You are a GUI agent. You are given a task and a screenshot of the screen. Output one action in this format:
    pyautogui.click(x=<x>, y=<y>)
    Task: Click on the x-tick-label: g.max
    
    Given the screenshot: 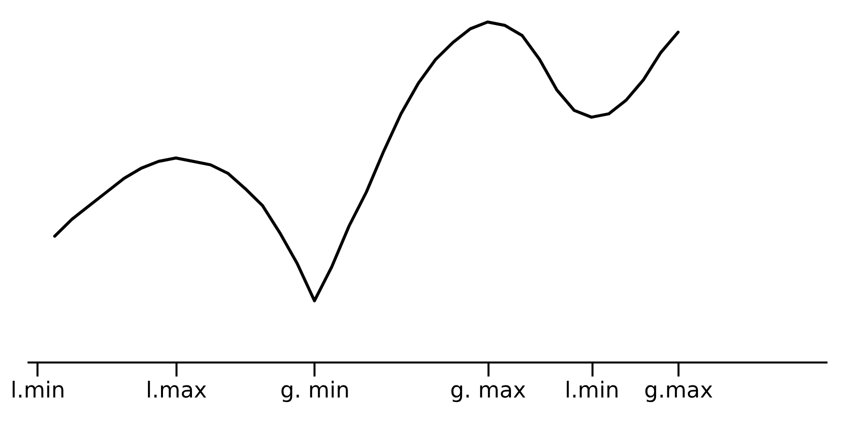 What is the action you would take?
    pyautogui.click(x=679, y=391)
    